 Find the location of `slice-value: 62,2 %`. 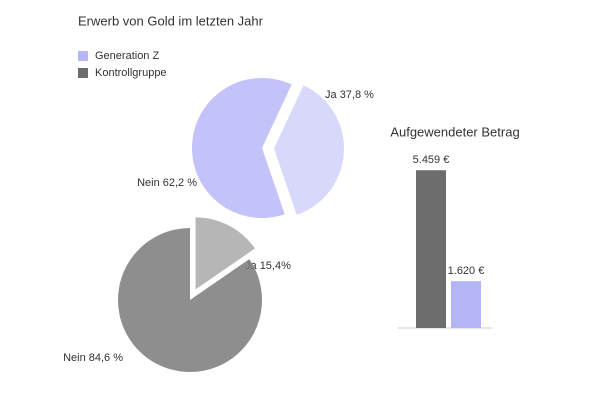

slice-value: 62,2 % is located at coordinates (180, 183).